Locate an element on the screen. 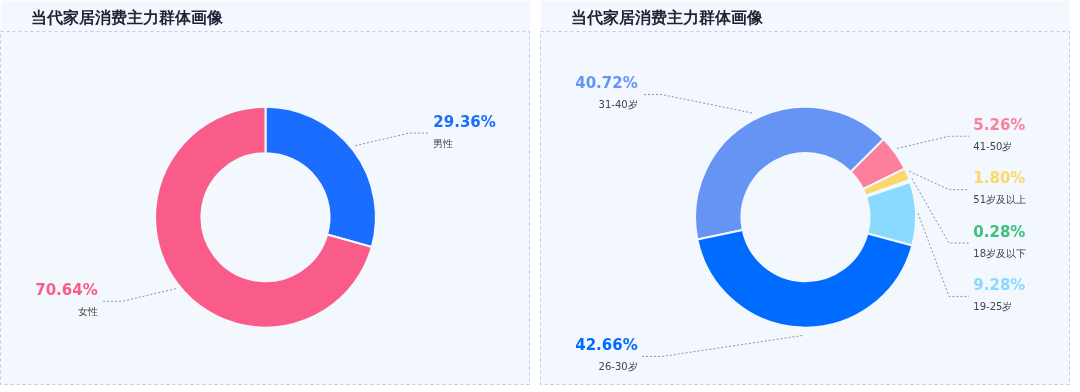 The image size is (1080, 392). data-label: 0.28% is located at coordinates (999, 231).